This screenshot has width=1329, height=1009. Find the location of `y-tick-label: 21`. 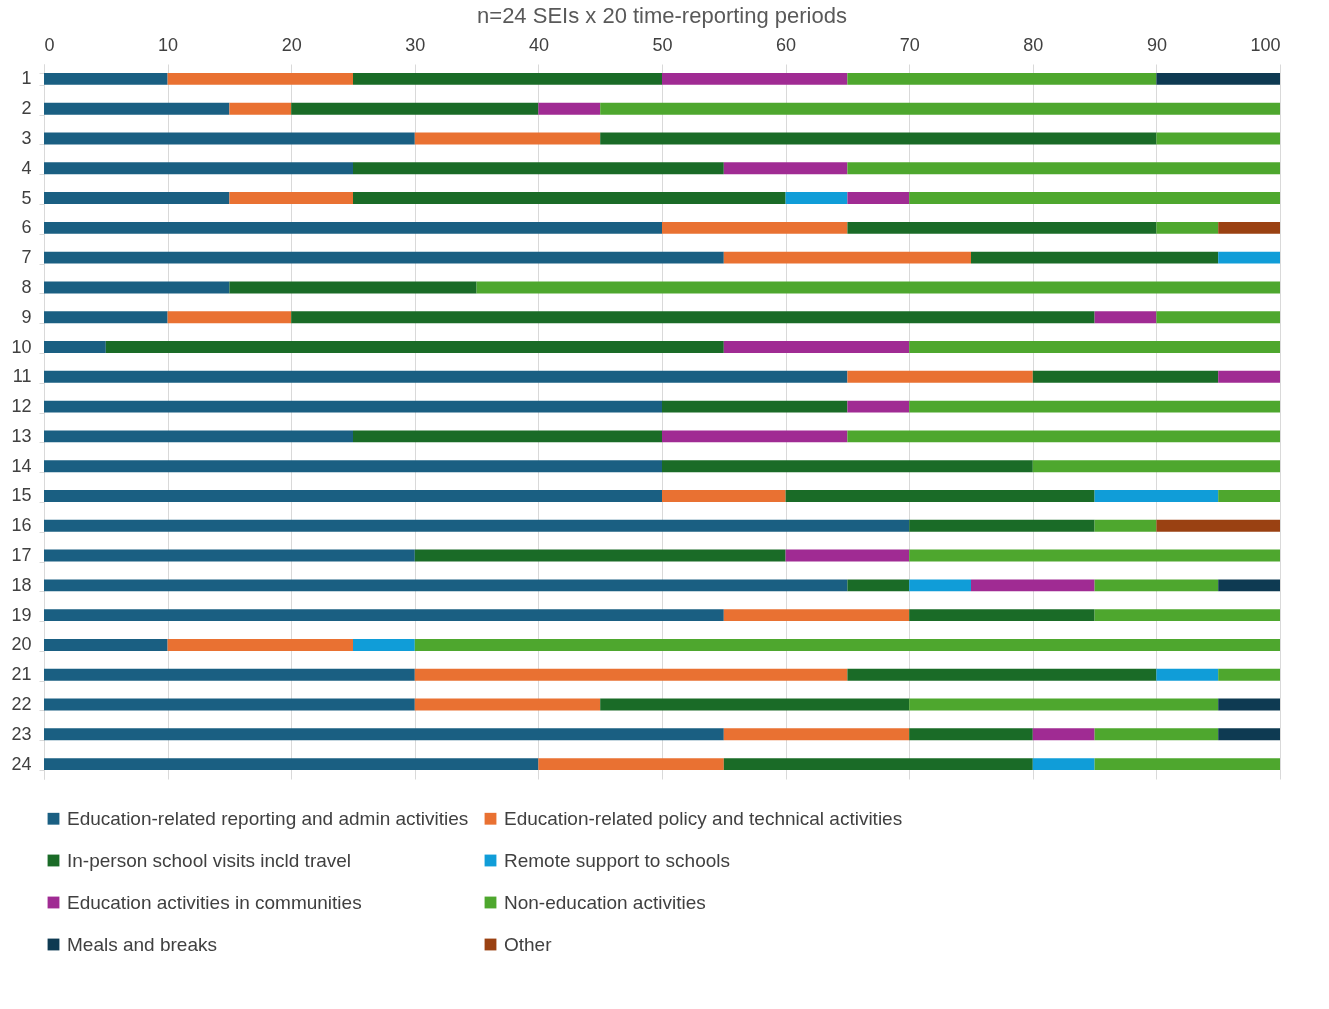

y-tick-label: 21 is located at coordinates (21, 674).